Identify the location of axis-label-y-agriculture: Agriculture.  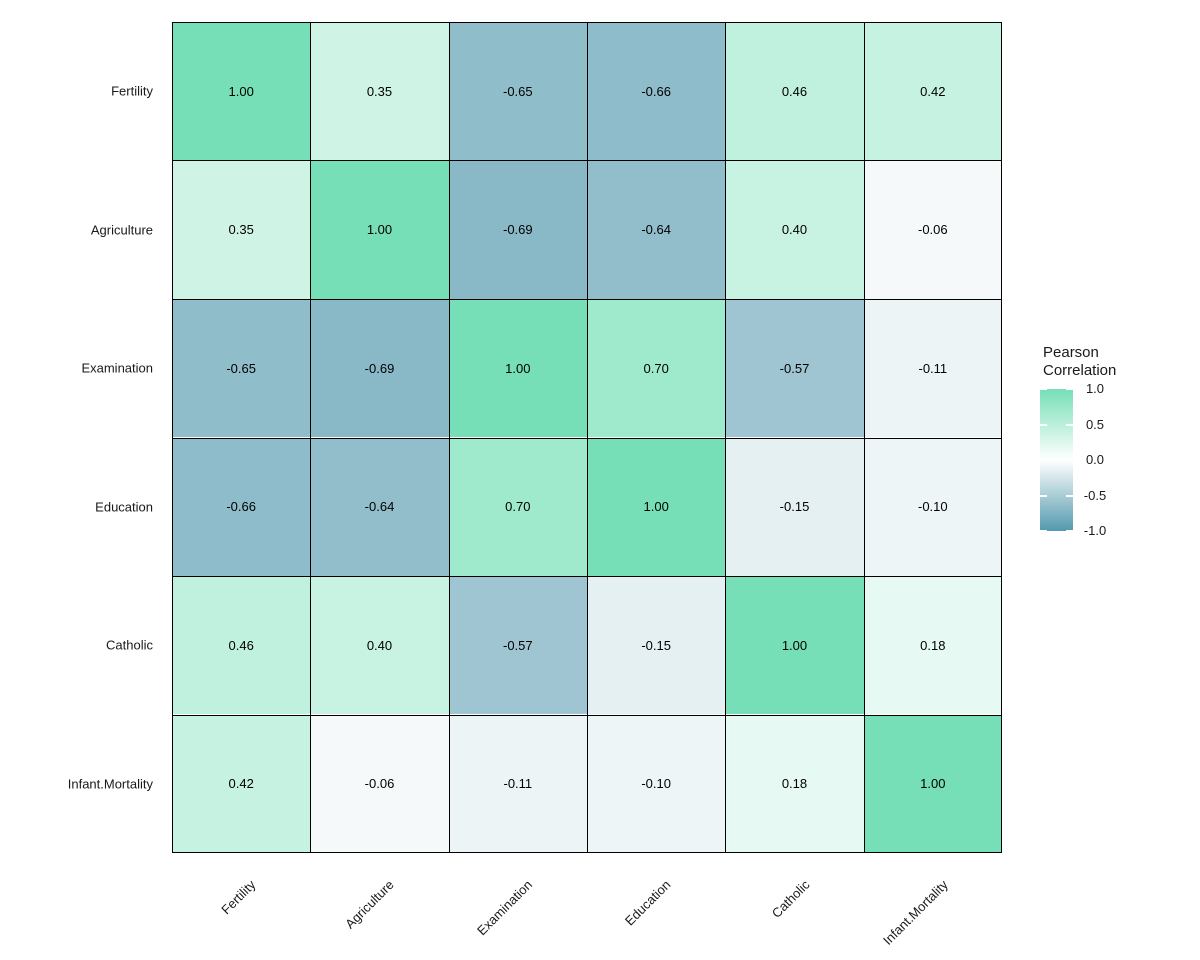
(121, 230).